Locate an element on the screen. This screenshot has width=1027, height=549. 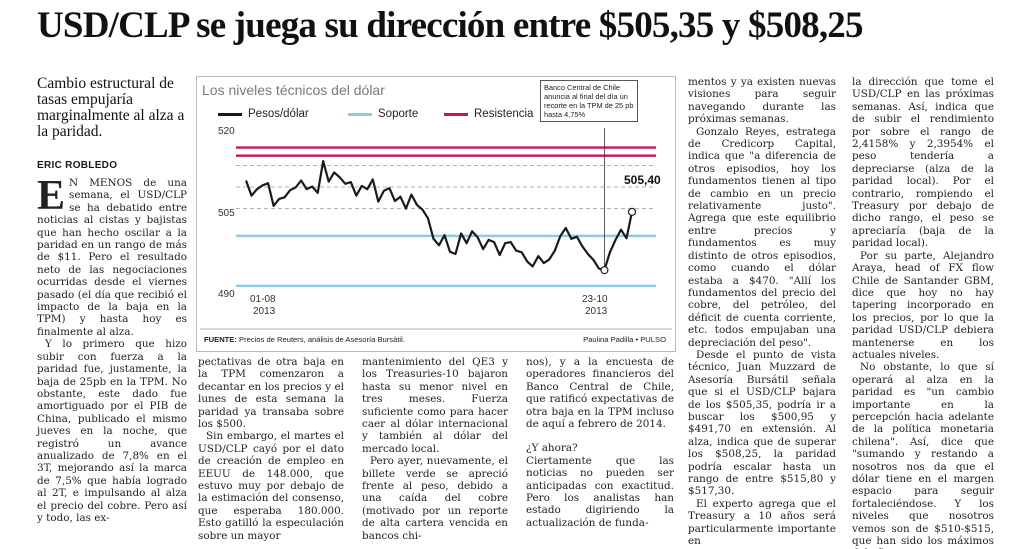
column-4-subhead: ¿Y ahora? is located at coordinates (552, 448).